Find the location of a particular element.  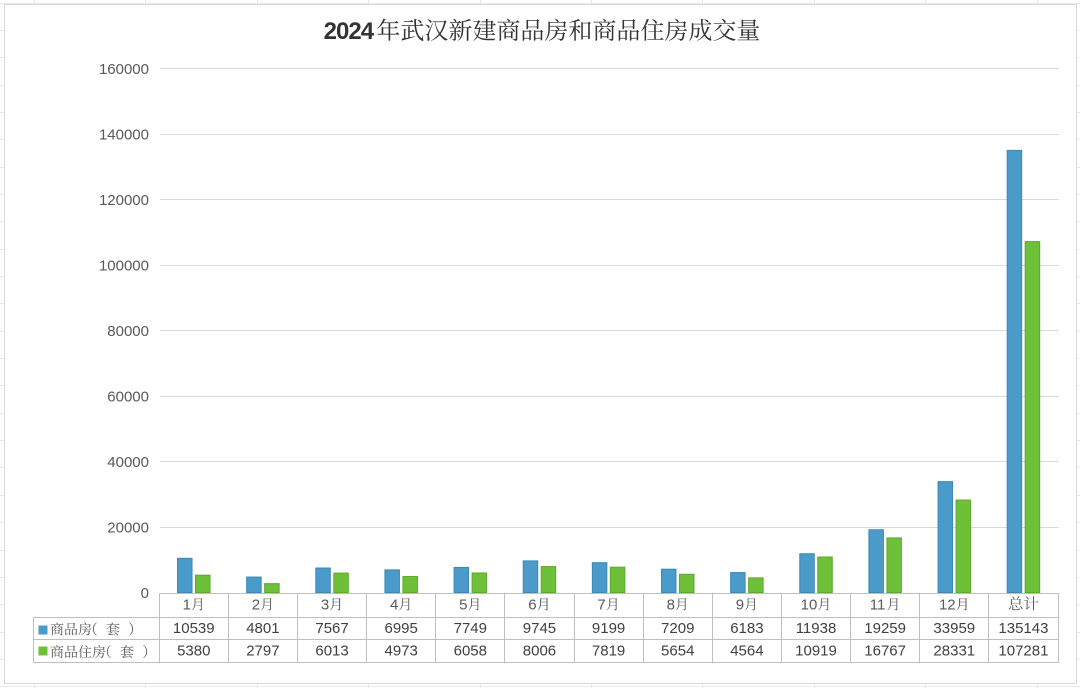

svg-text: 6183 is located at coordinates (746, 628).